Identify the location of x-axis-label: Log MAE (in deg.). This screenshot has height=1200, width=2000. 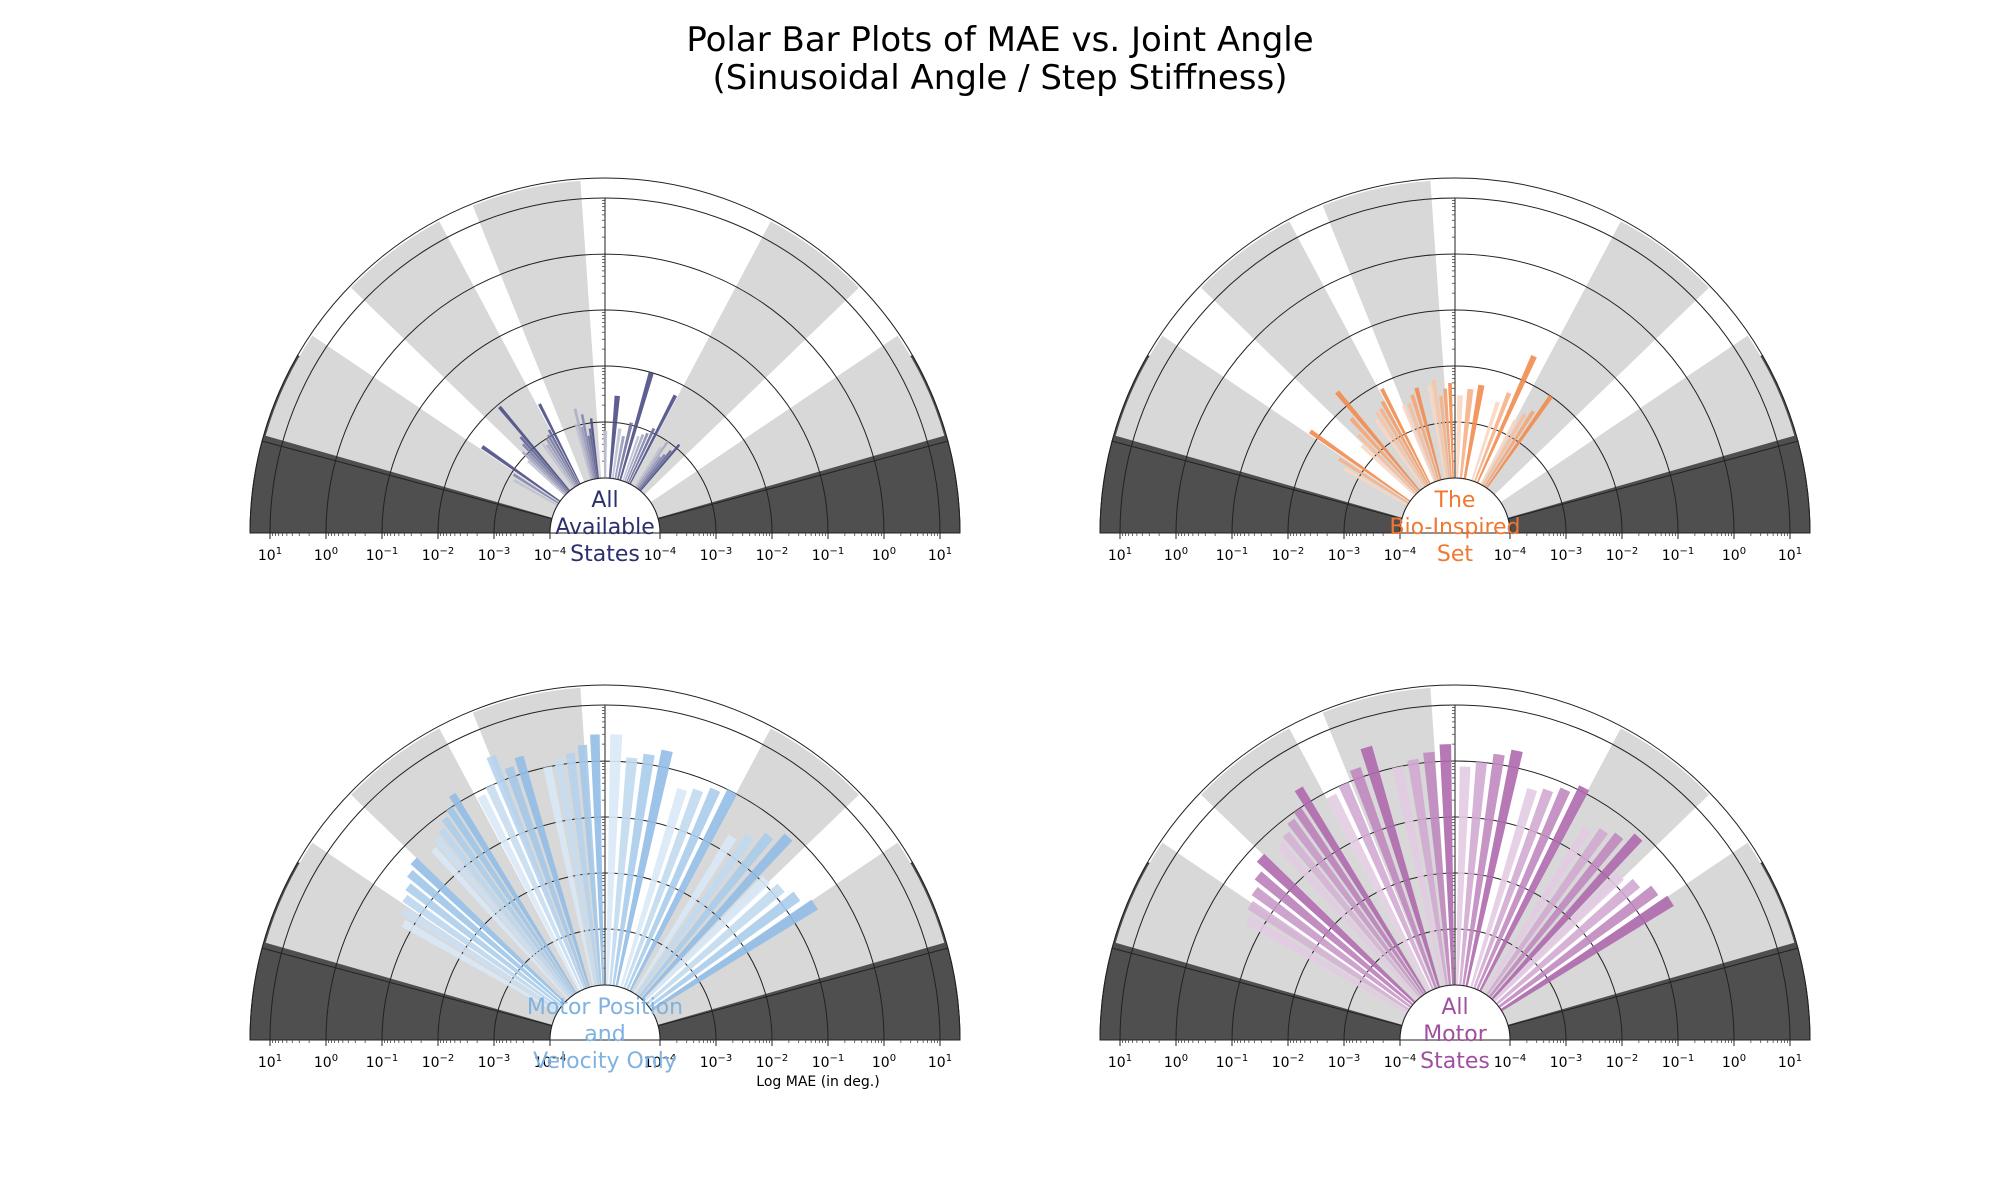
(817, 1082).